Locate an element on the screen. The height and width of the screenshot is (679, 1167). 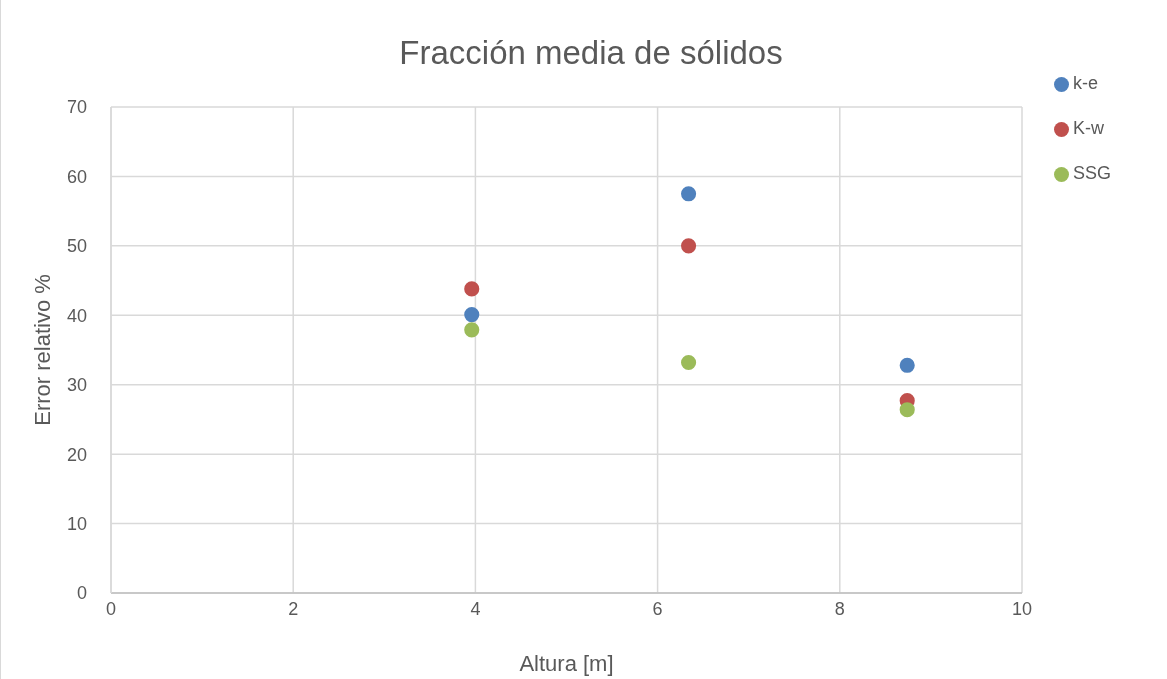
x-tick-label: 0 is located at coordinates (111, 608).